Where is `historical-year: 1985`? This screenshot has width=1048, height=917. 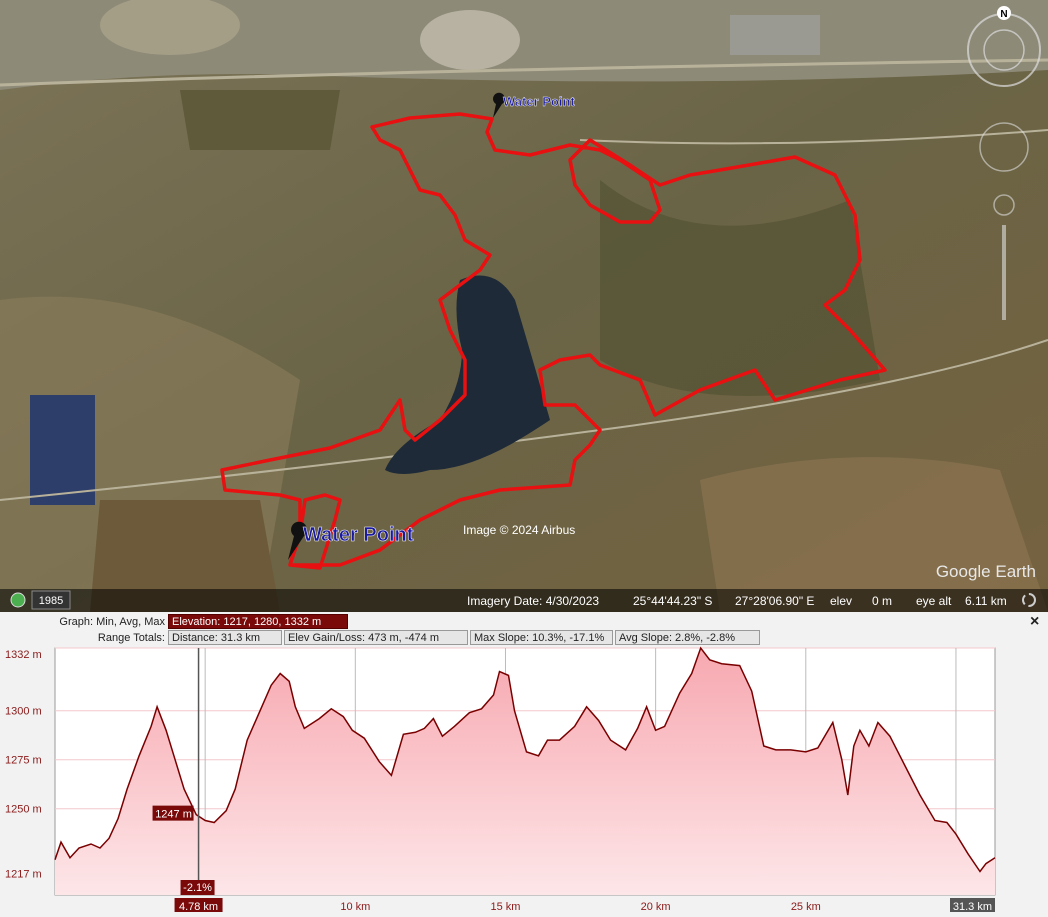 historical-year: 1985 is located at coordinates (51, 601).